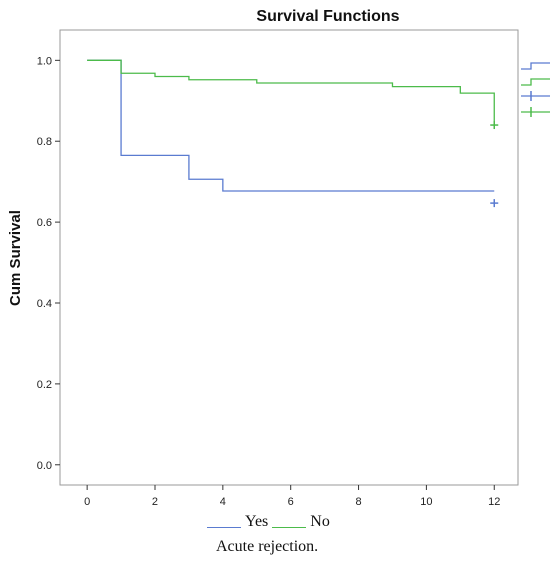  What do you see at coordinates (44, 61) in the screenshot?
I see `y-tick-label: 1.0` at bounding box center [44, 61].